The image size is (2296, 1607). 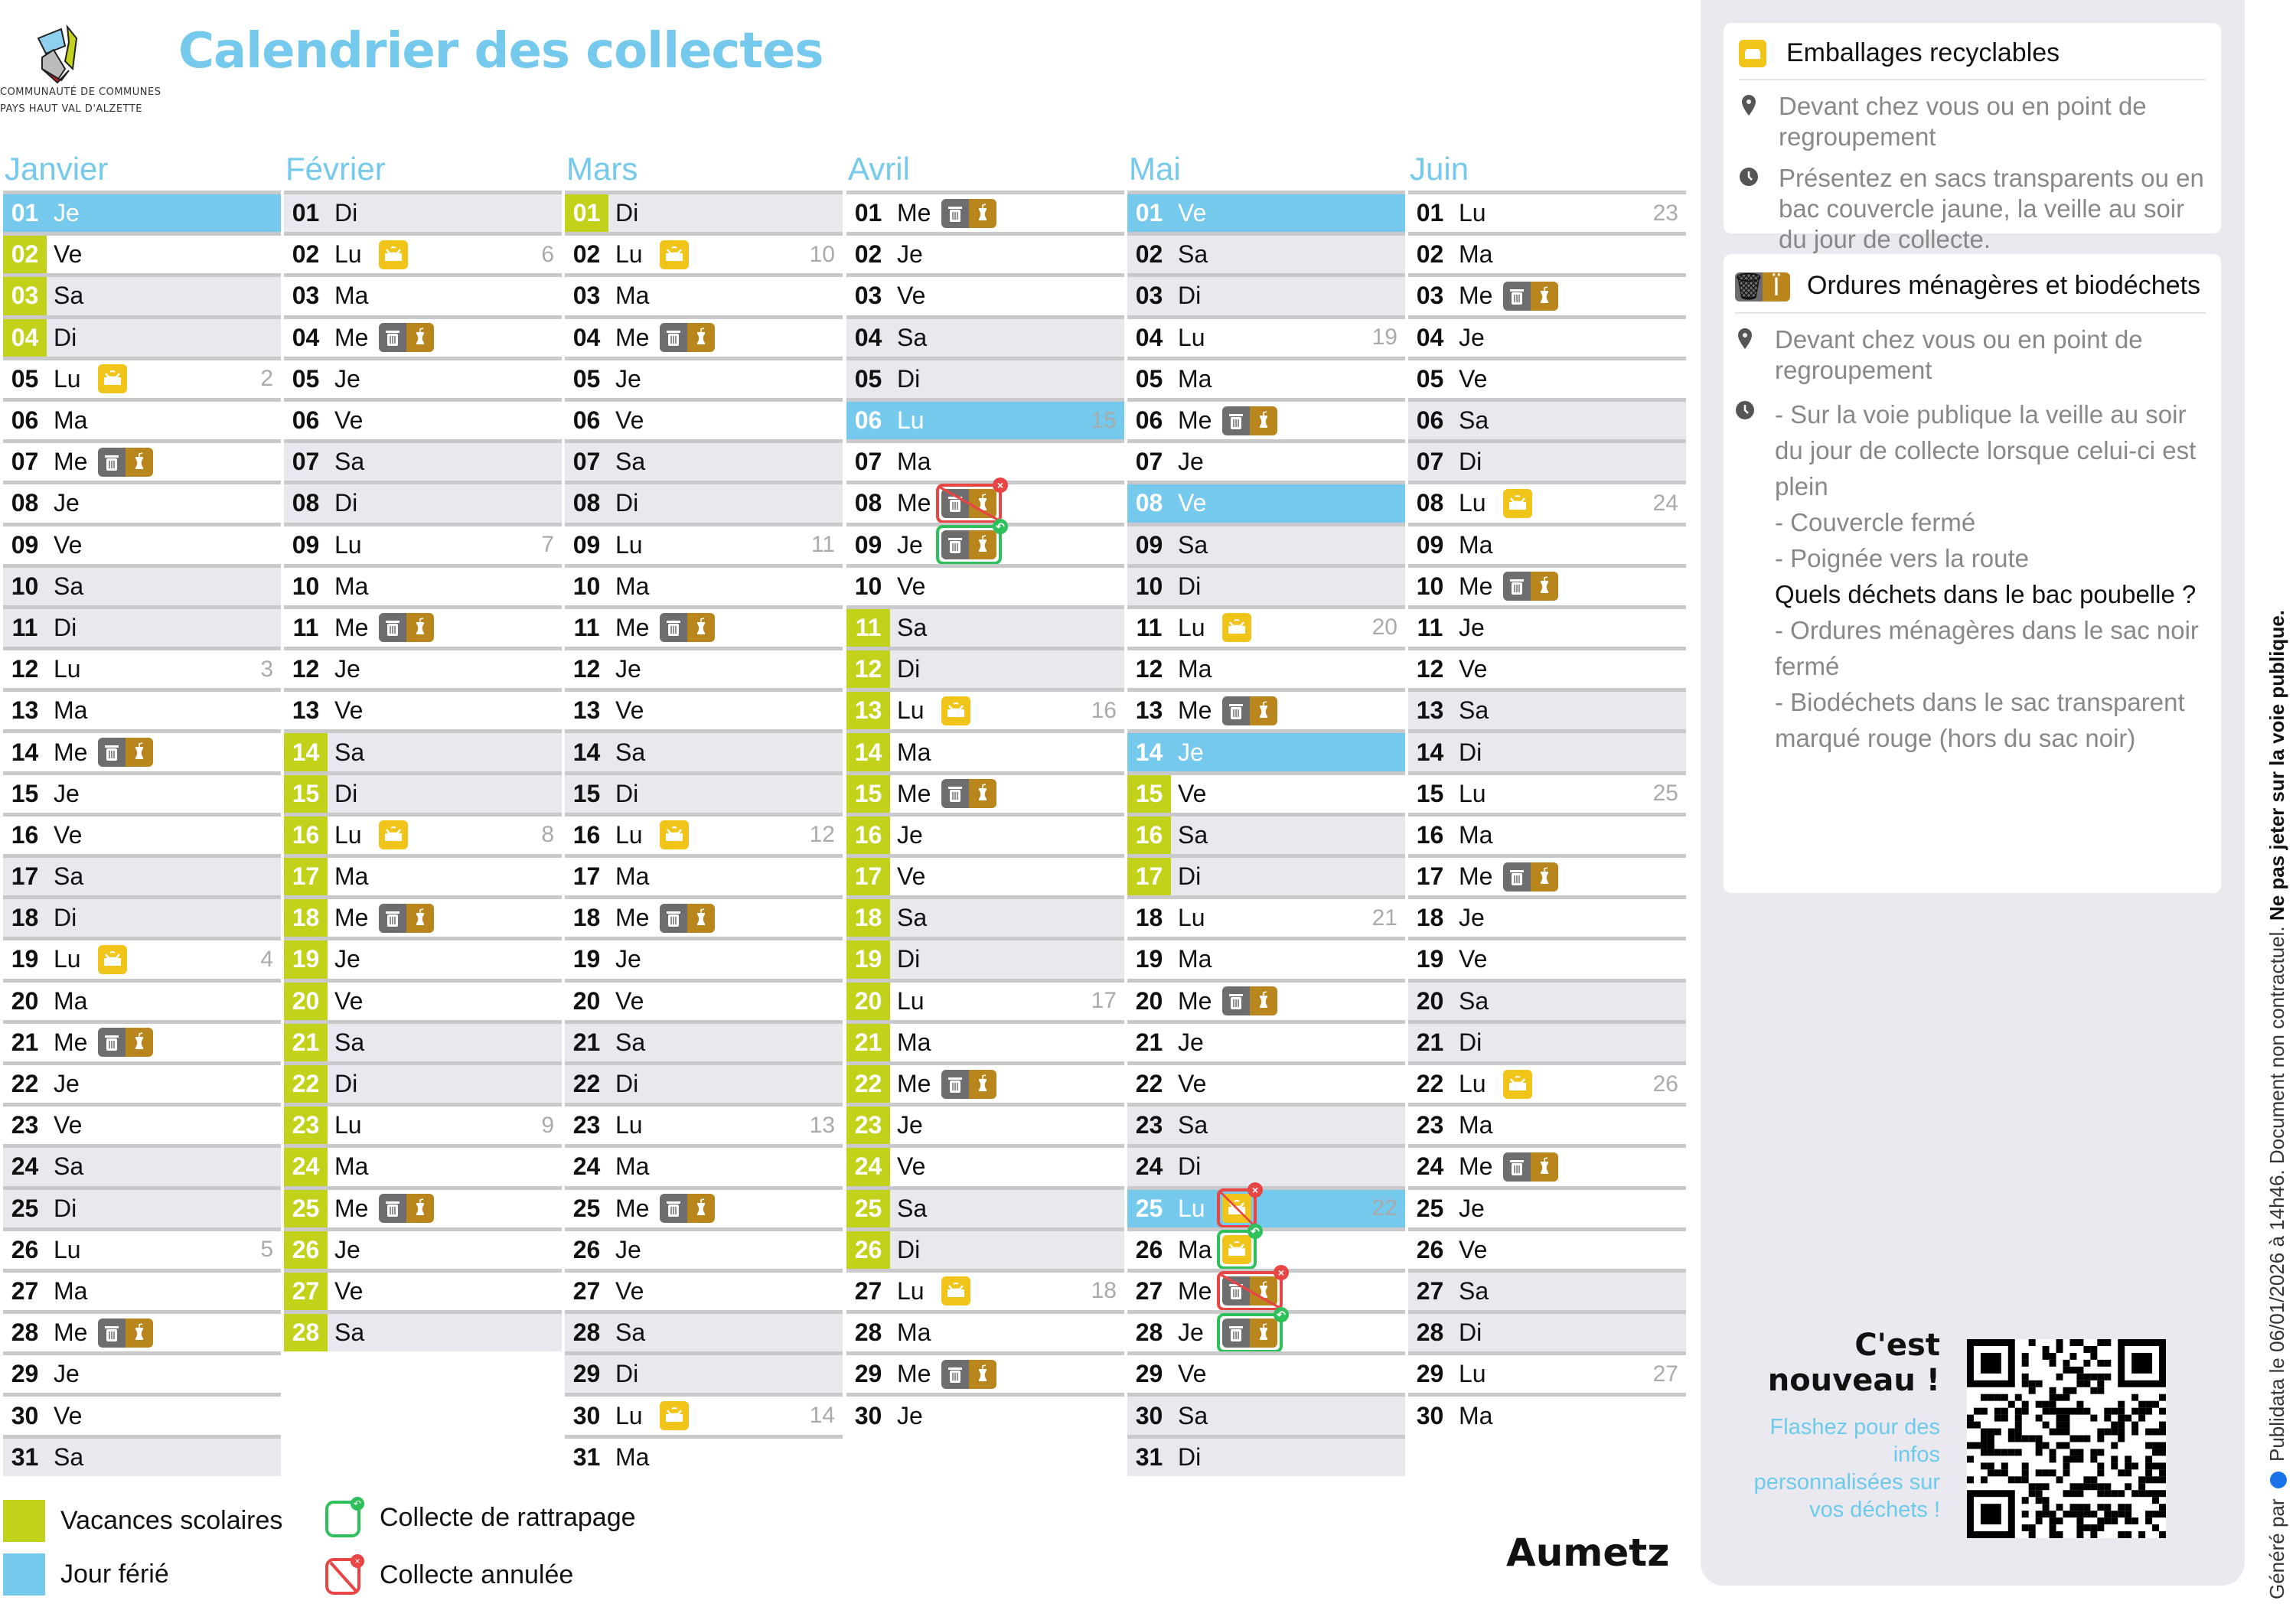 I want to click on day-row: 11 Sa, so click(x=985, y=626).